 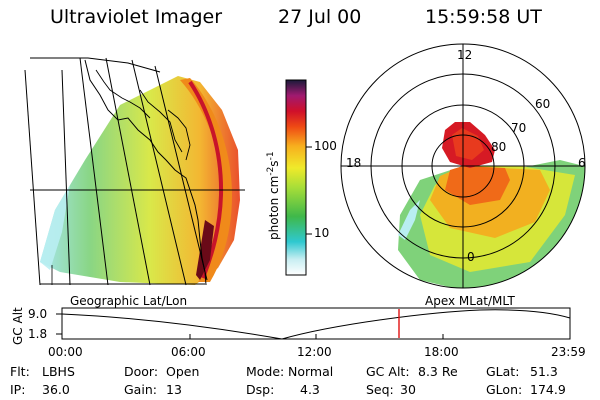 What do you see at coordinates (129, 301) in the screenshot?
I see `geographic-caption: Geographic Lat/Lon` at bounding box center [129, 301].